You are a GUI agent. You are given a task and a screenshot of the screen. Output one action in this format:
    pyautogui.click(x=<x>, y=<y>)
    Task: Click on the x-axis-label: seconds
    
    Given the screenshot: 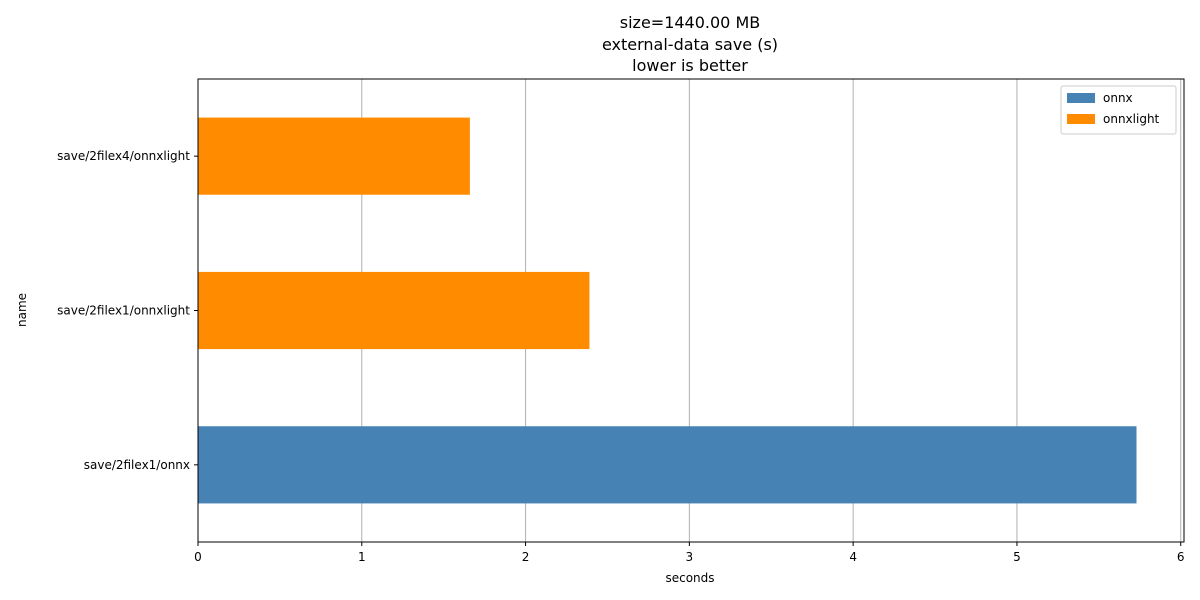 What is the action you would take?
    pyautogui.click(x=689, y=578)
    